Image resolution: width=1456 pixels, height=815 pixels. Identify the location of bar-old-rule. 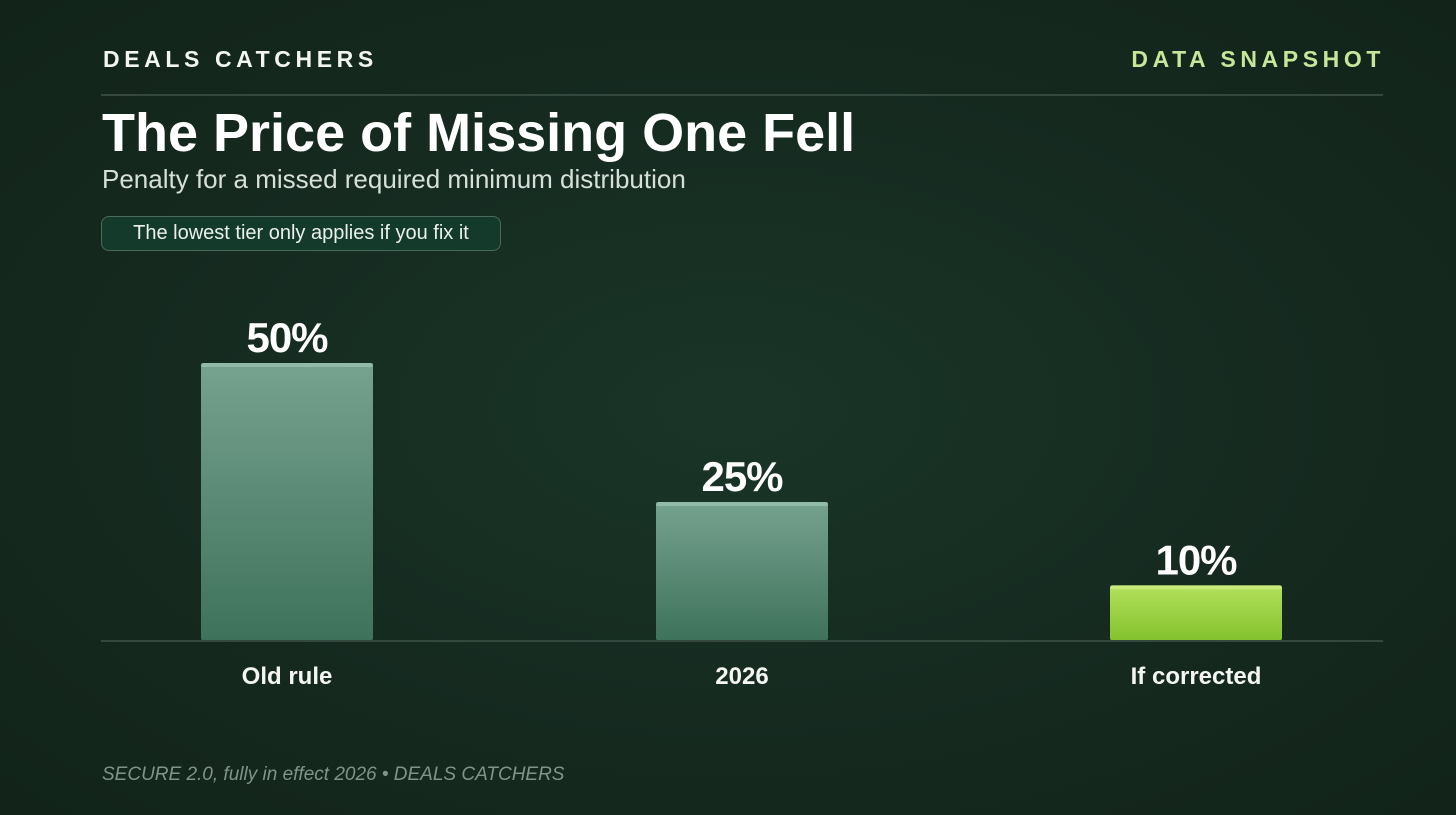
(287, 502).